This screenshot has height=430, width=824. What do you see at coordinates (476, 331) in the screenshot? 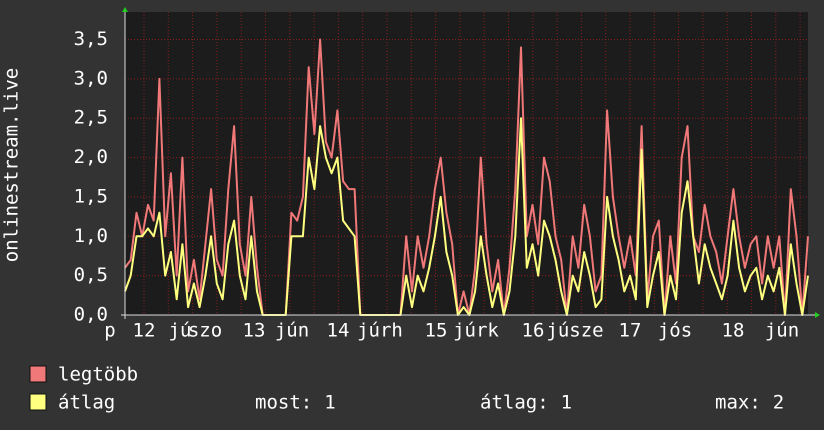
I see `x-tick-label: júrk` at bounding box center [476, 331].